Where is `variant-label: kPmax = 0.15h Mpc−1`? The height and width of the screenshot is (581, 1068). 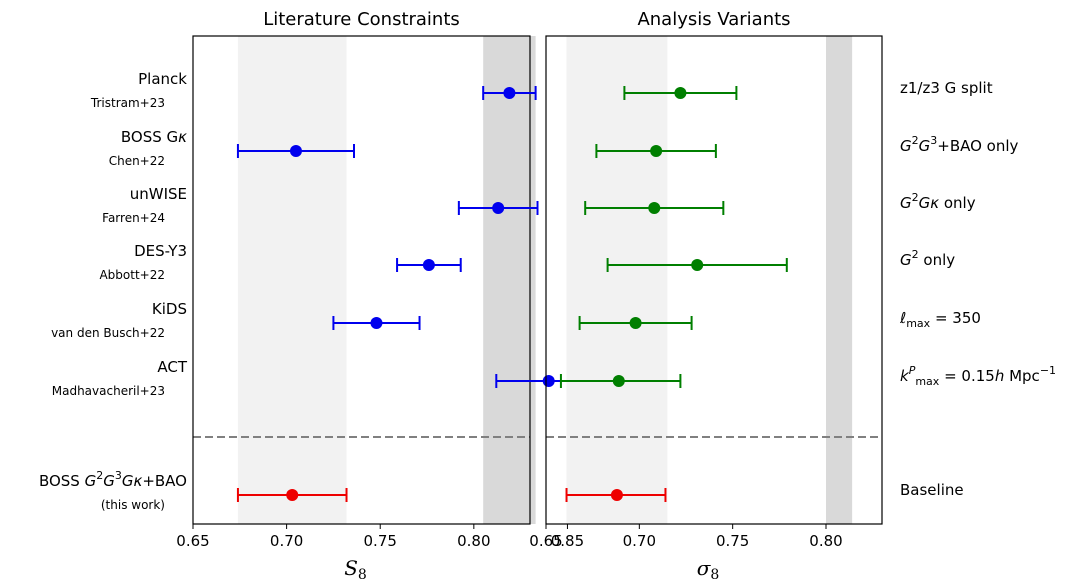 variant-label: kPmax = 0.15h Mpc−1 is located at coordinates (978, 376).